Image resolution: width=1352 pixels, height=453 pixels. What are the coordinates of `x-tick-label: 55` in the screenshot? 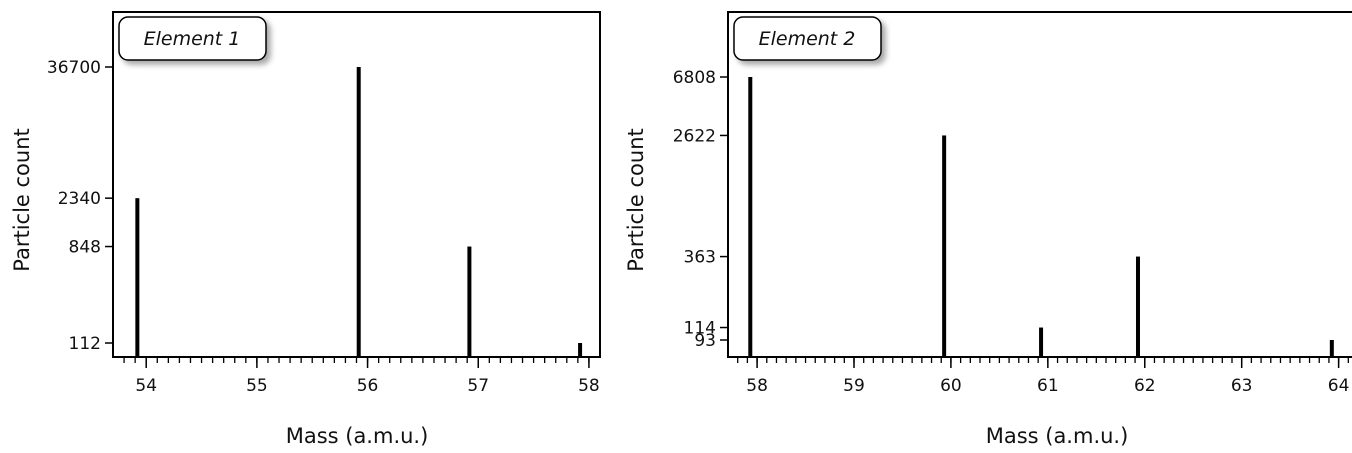 It's located at (257, 386).